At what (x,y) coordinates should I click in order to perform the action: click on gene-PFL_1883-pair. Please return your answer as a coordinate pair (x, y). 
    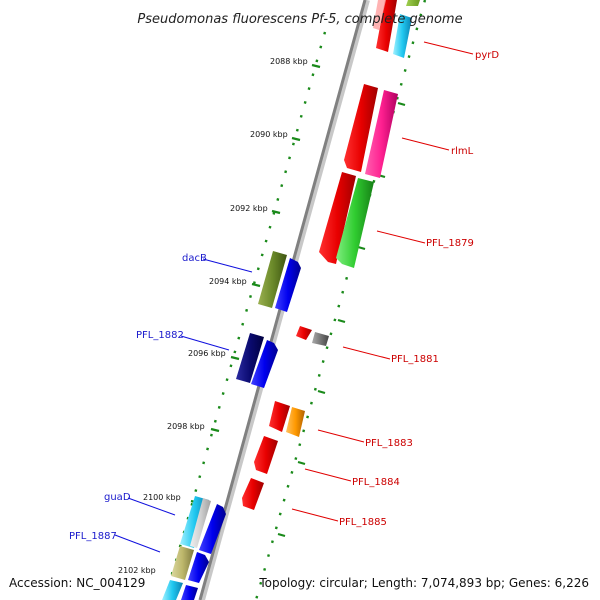
    Looking at the image, I should click on (287, 419).